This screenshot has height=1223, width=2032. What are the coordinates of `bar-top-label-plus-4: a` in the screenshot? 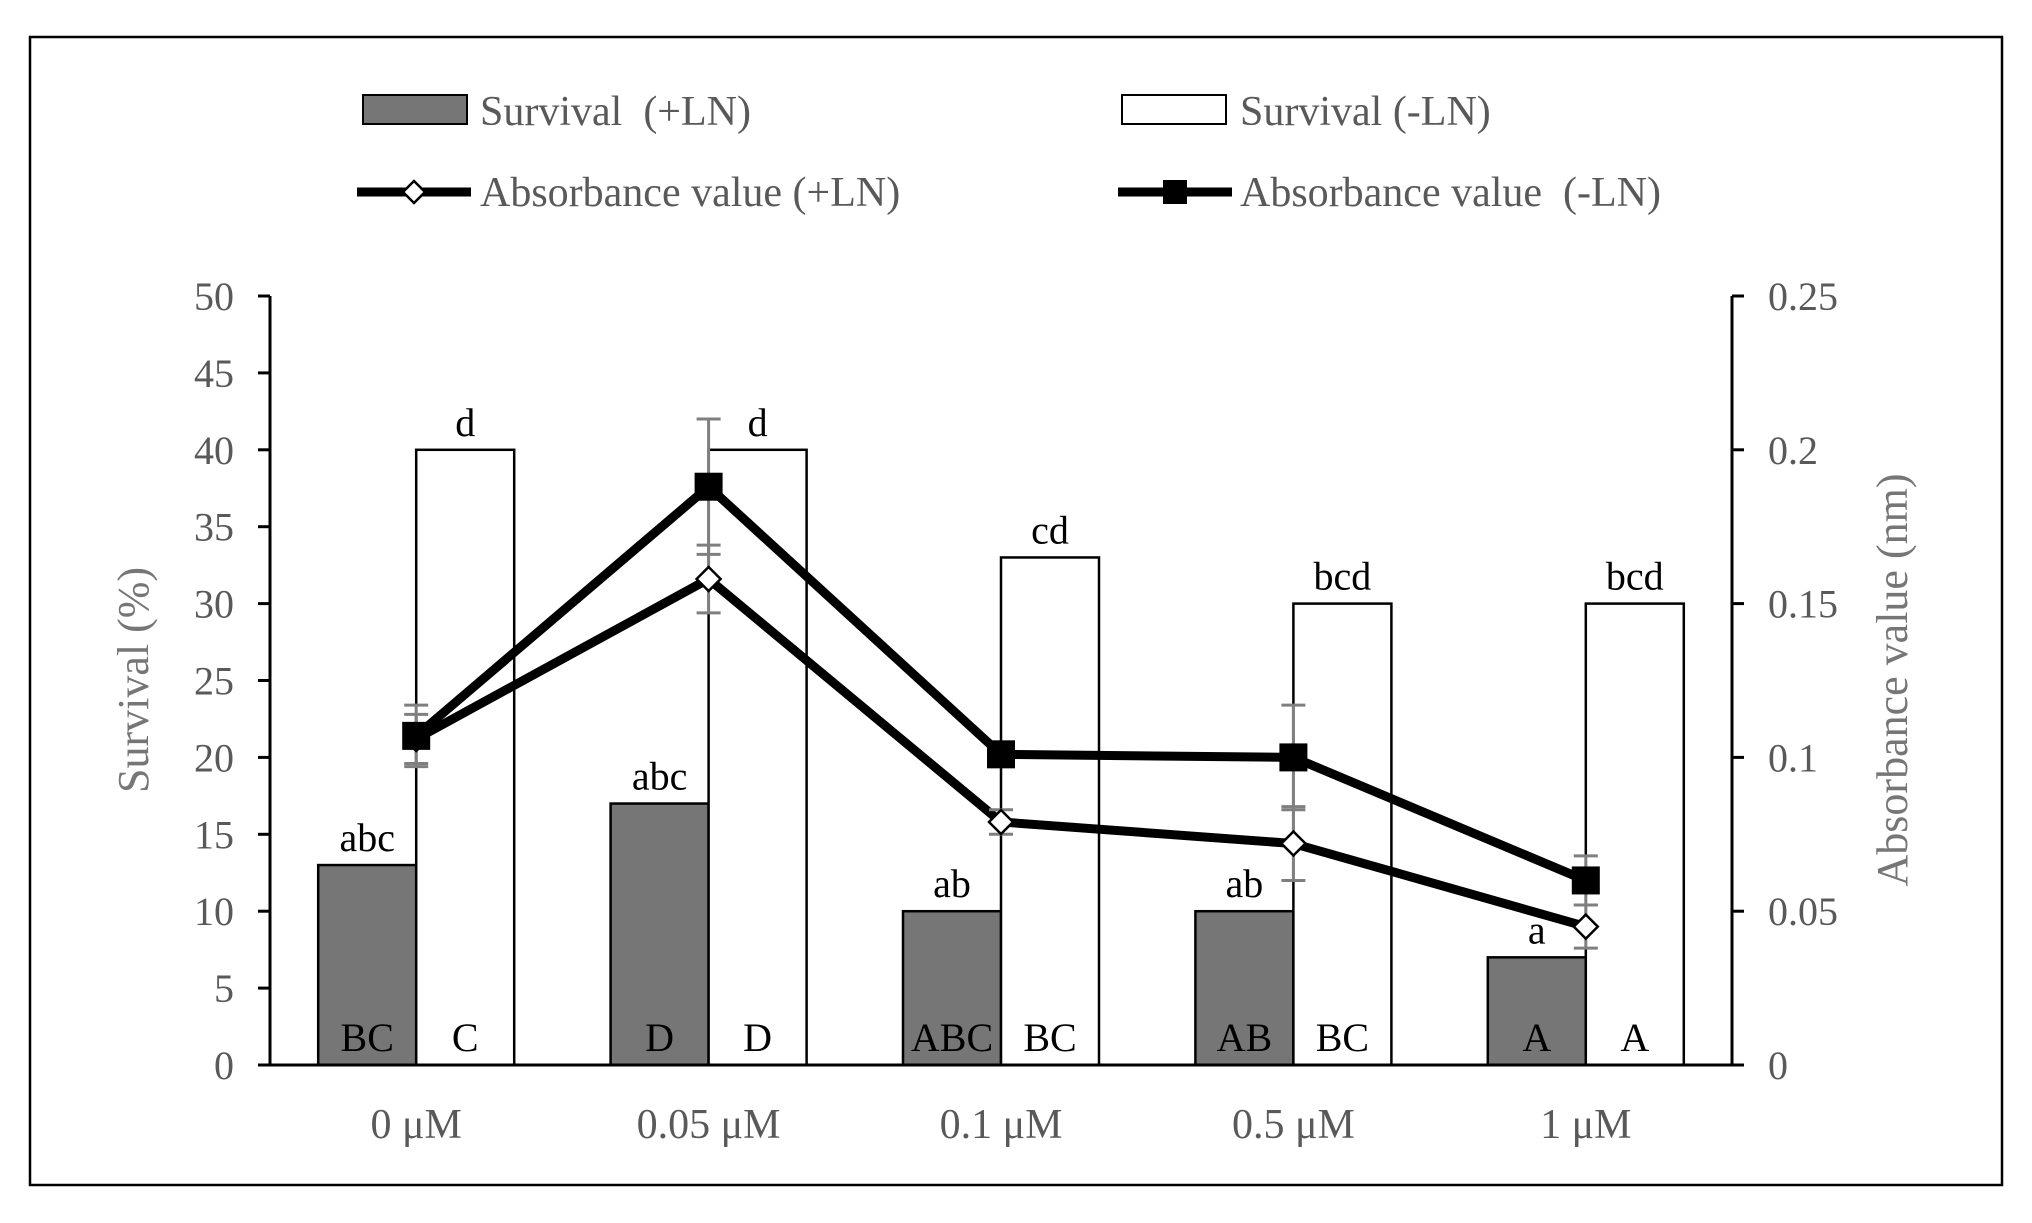 It's located at (1537, 929).